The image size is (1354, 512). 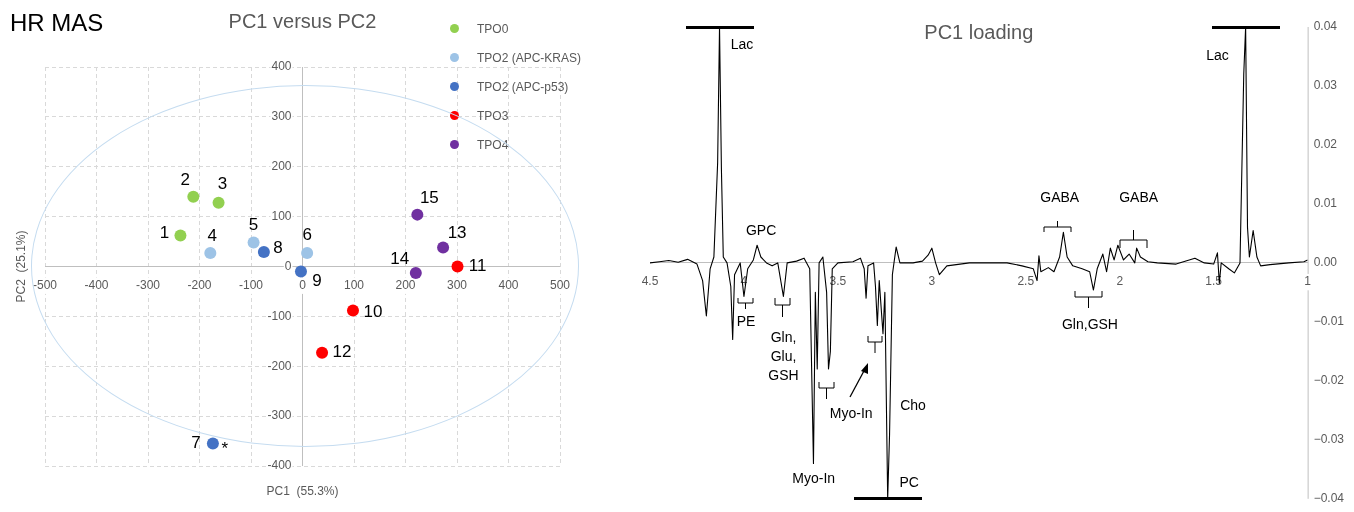 I want to click on text: HR MAS, so click(x=57, y=22).